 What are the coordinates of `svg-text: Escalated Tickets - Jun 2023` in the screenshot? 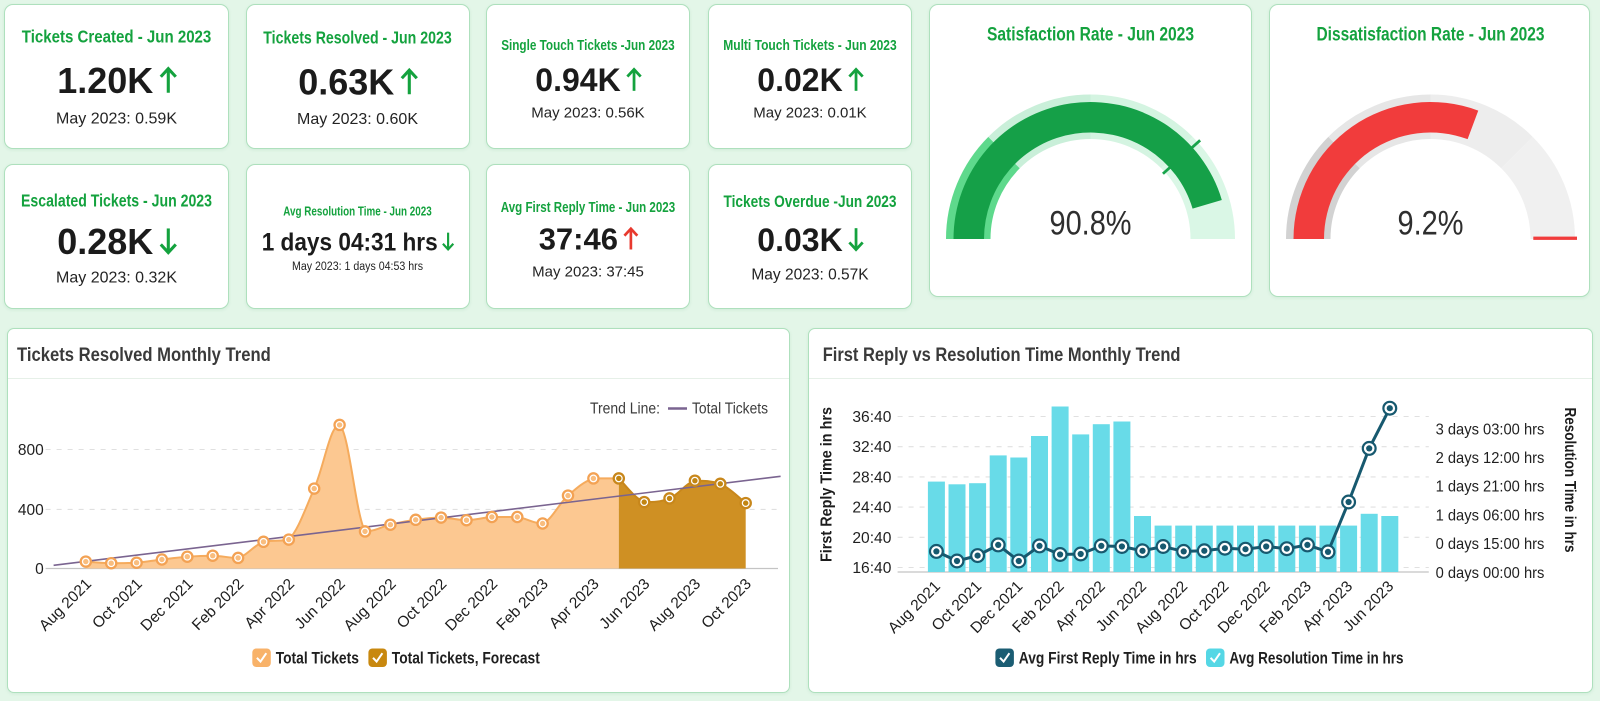 It's located at (116, 200).